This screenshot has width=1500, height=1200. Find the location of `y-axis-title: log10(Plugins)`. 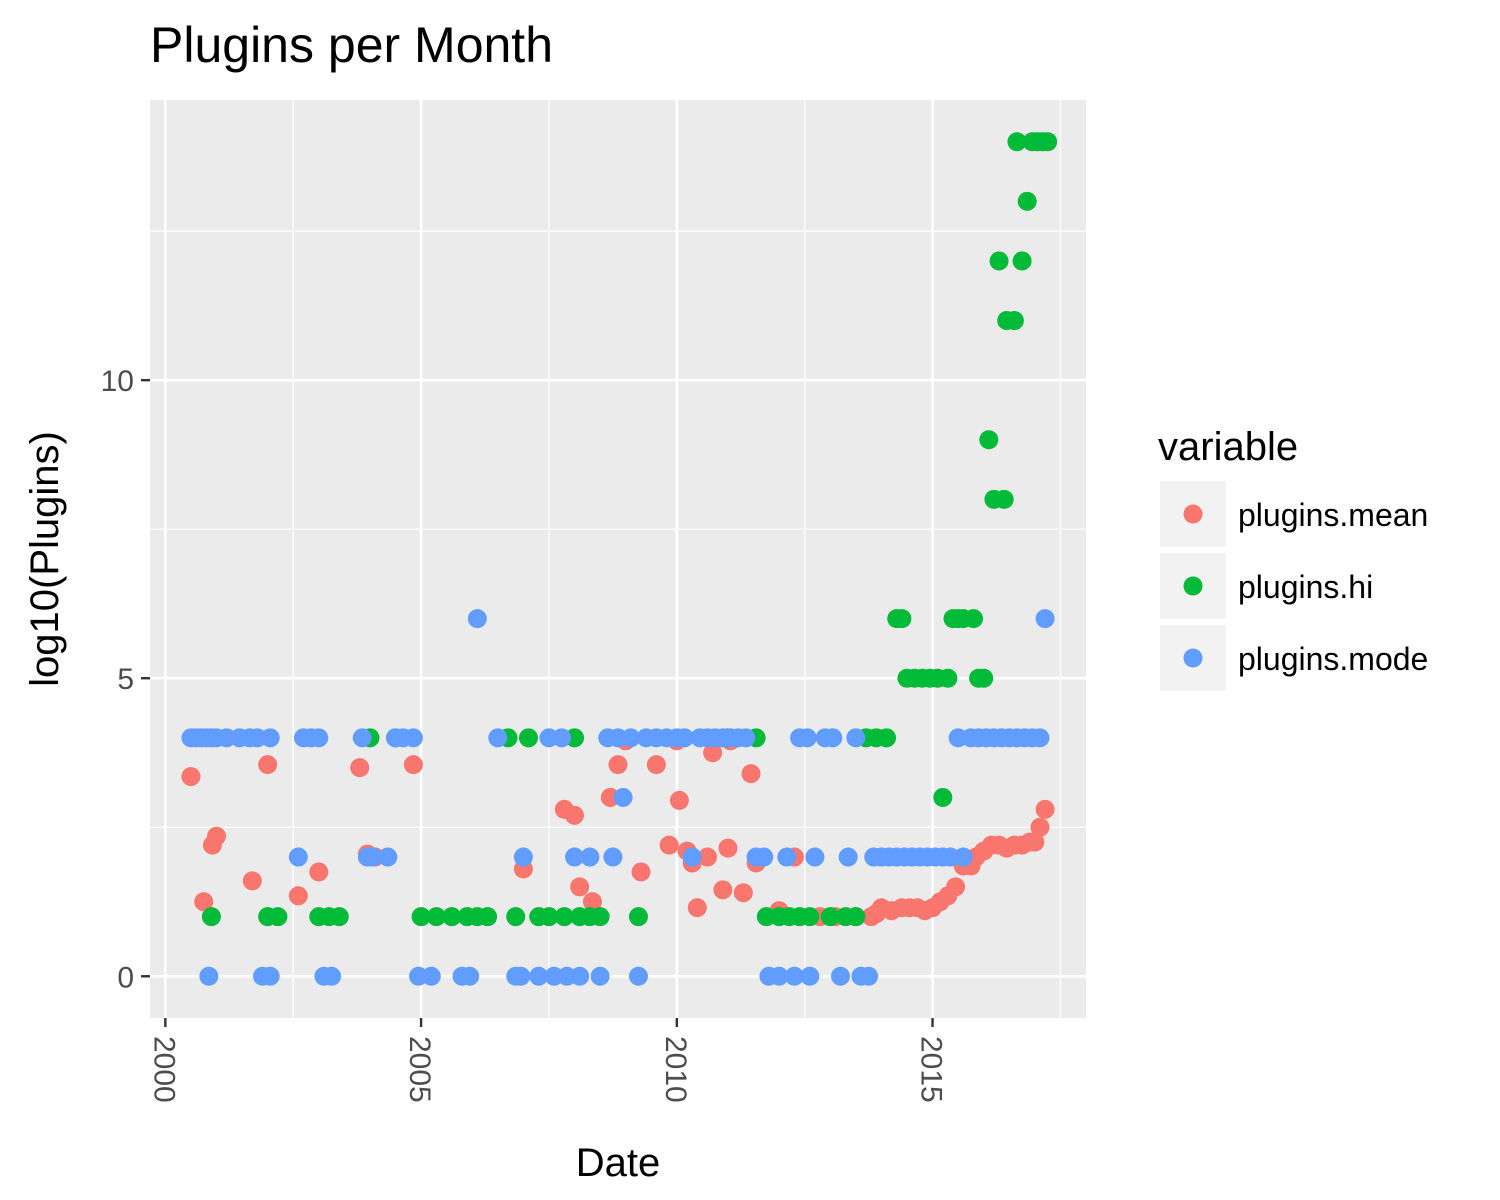

y-axis-title: log10(Plugins) is located at coordinates (45, 559).